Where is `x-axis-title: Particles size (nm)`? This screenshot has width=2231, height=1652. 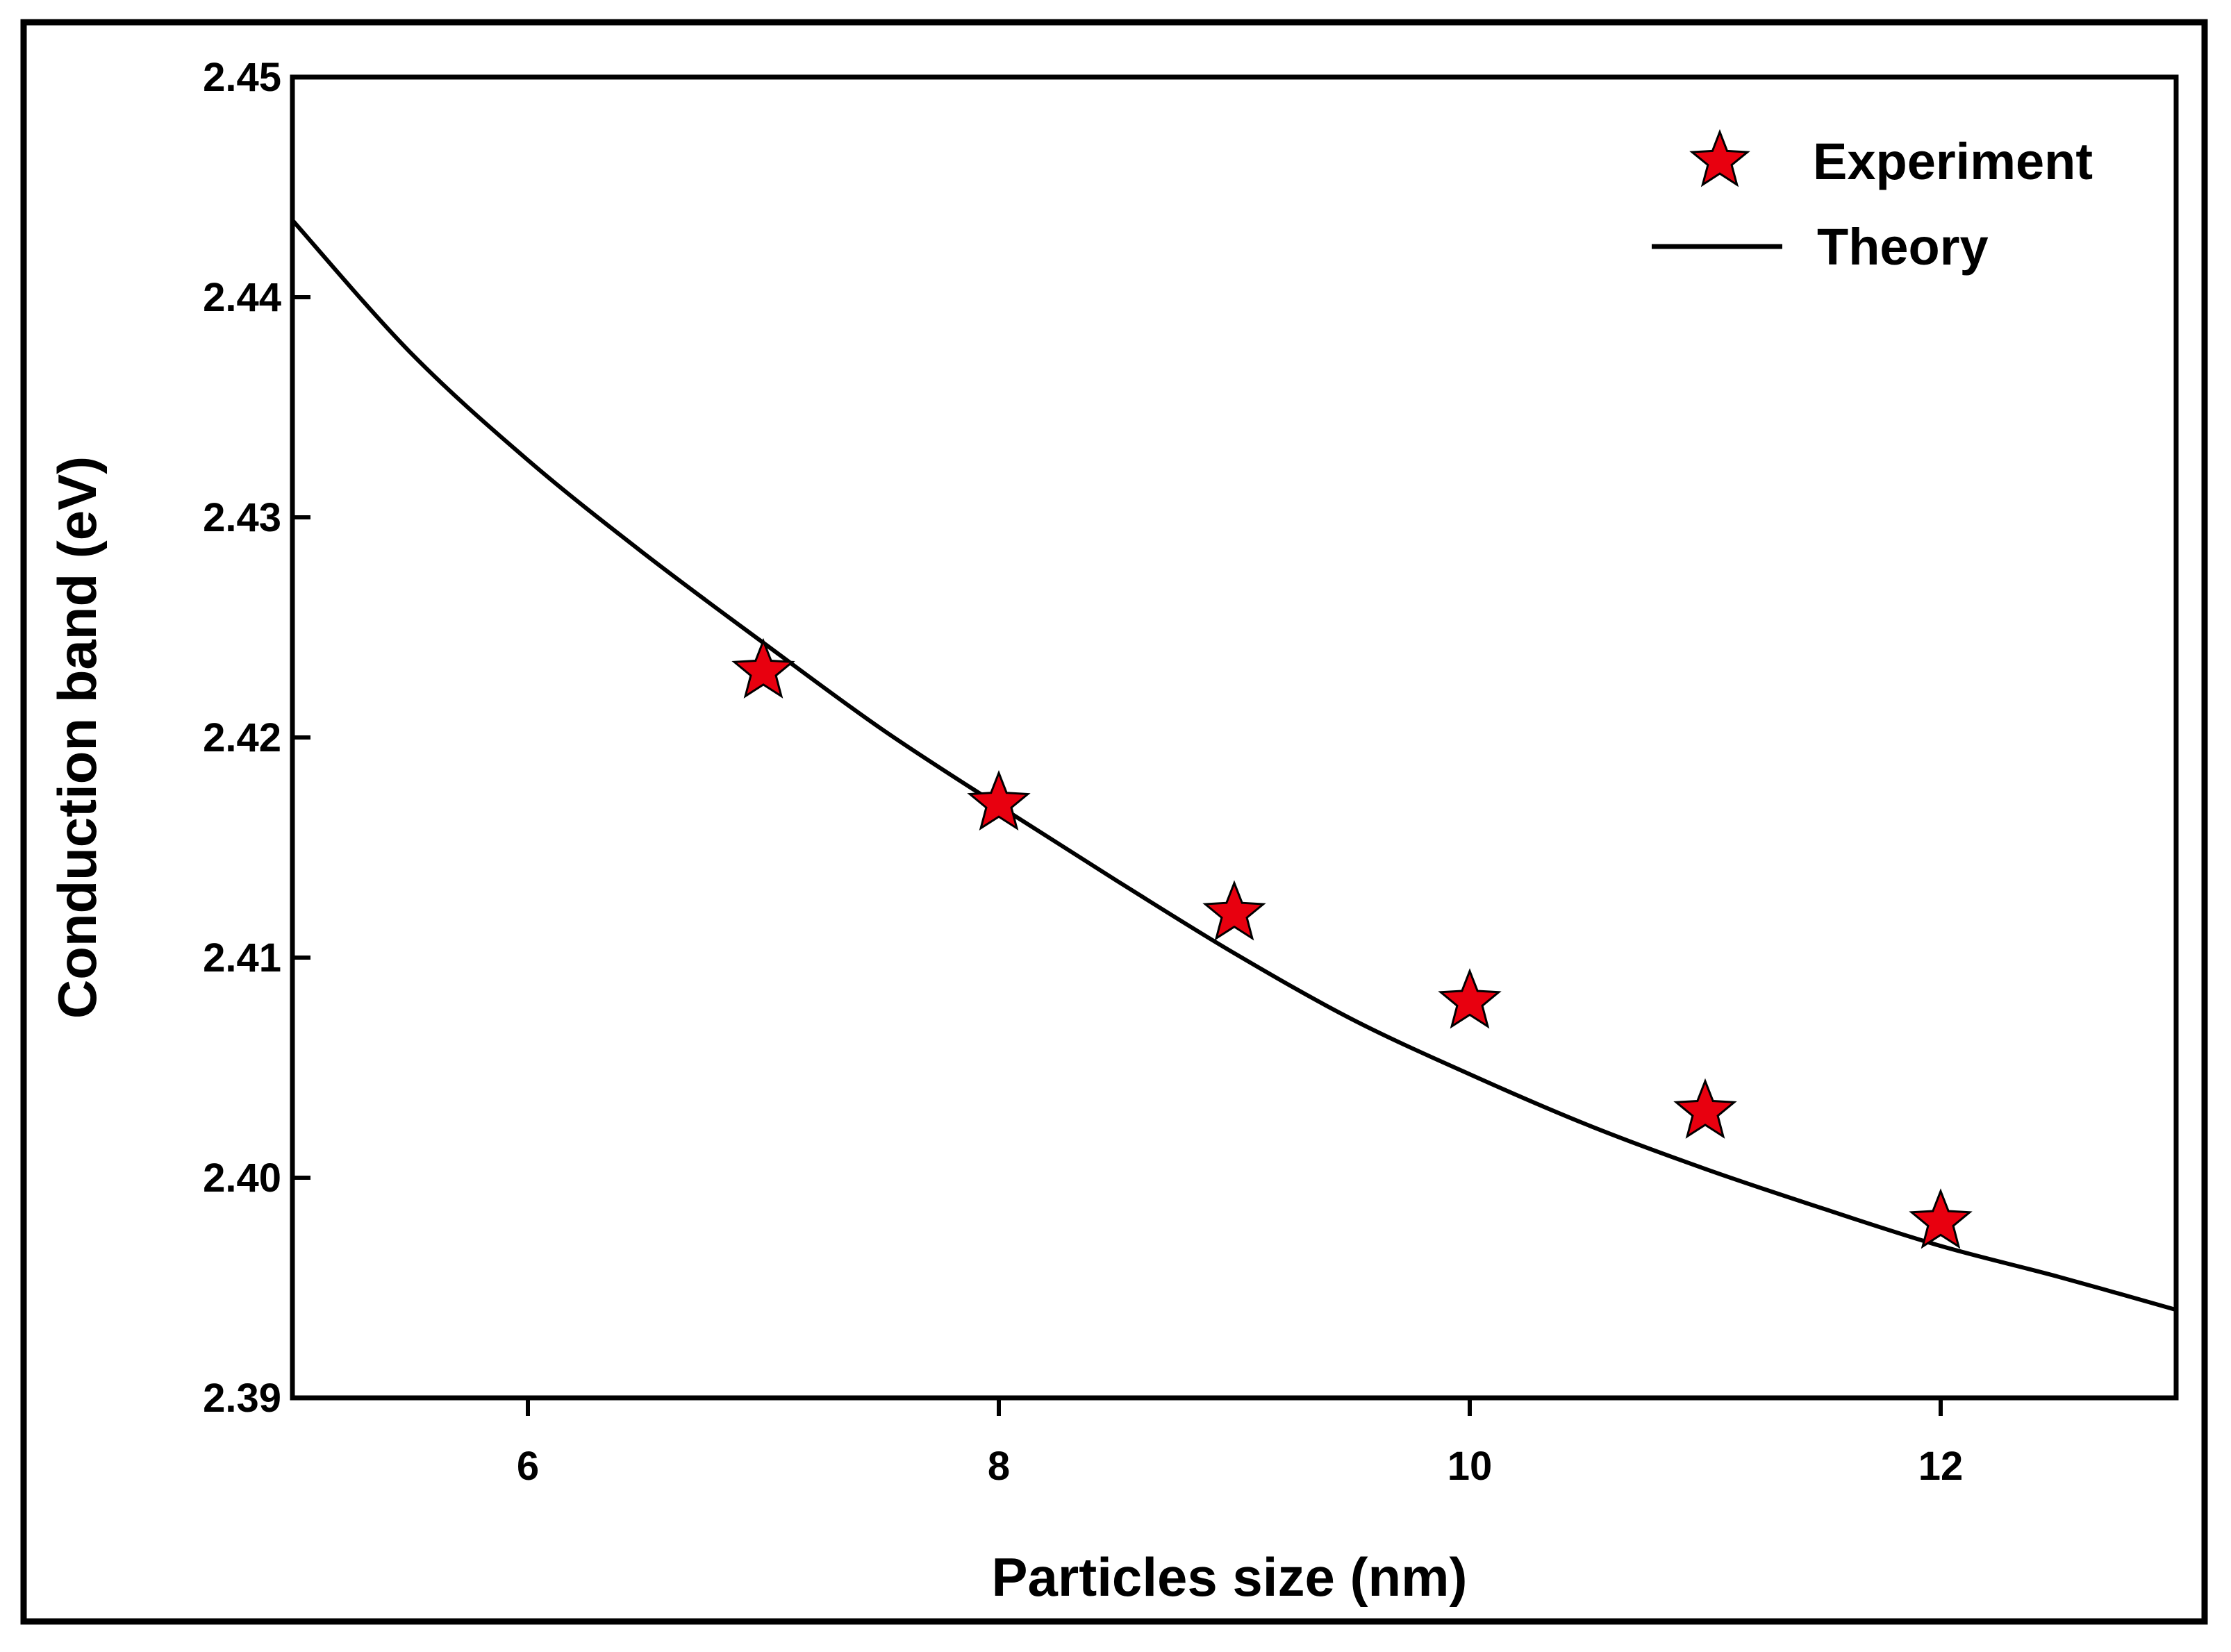
x-axis-title: Particles size (nm) is located at coordinates (1230, 1577).